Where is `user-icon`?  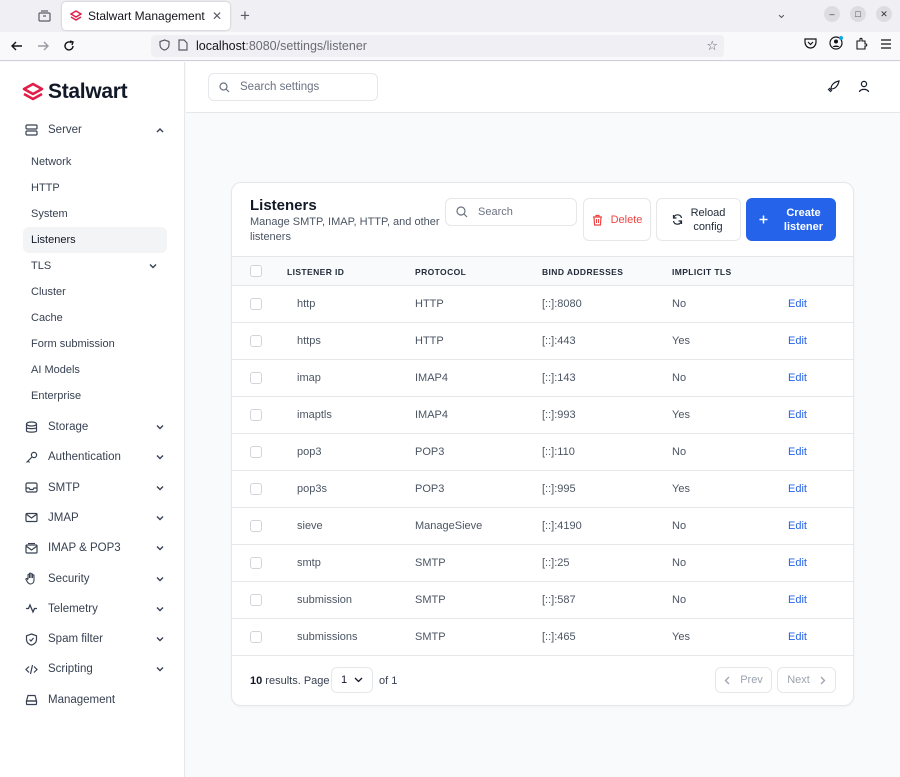
user-icon is located at coordinates (864, 89).